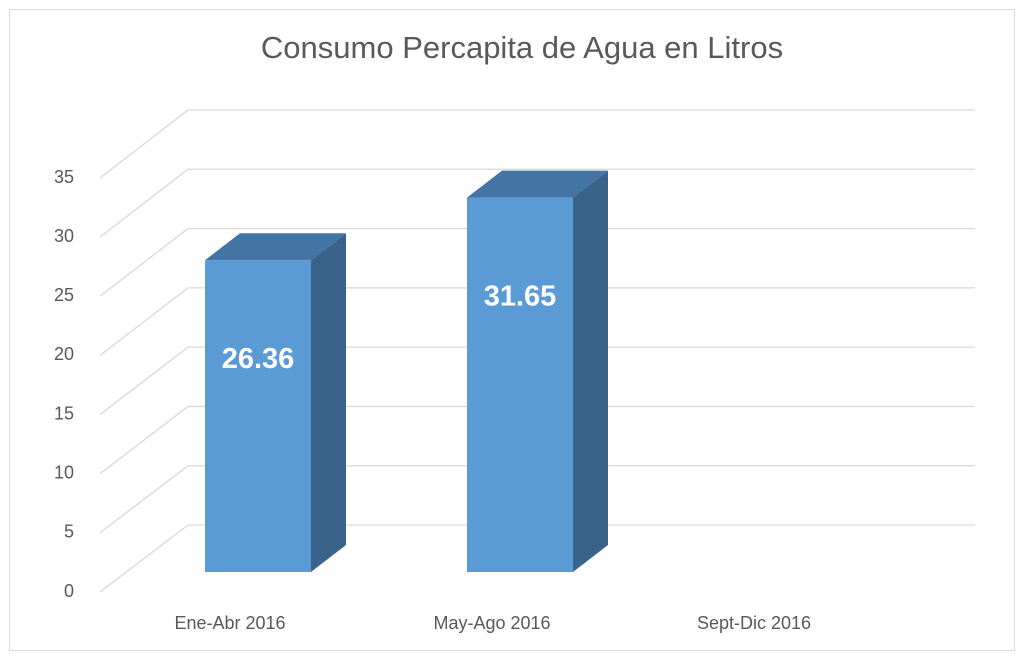 Image resolution: width=1024 pixels, height=656 pixels. What do you see at coordinates (64, 413) in the screenshot?
I see `y-tick-label: 15` at bounding box center [64, 413].